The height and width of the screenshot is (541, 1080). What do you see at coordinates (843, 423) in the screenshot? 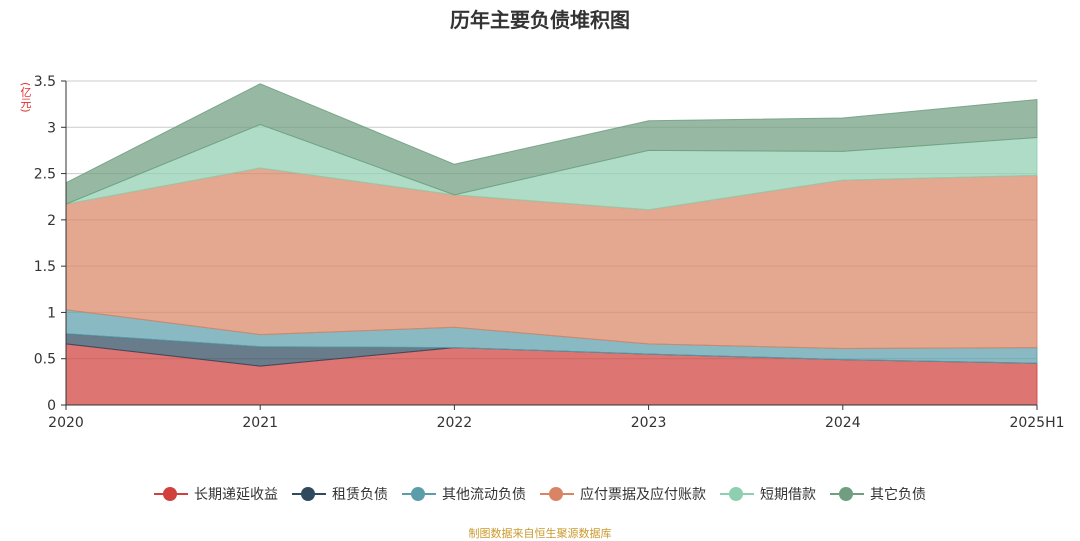
I see `x-tick-label: 2024` at bounding box center [843, 423].